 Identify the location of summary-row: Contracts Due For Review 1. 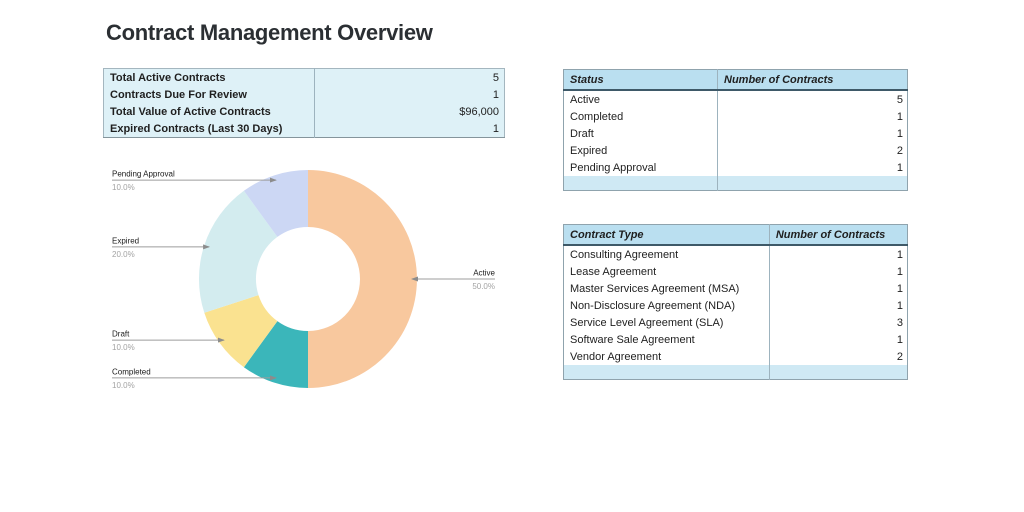
(304, 94).